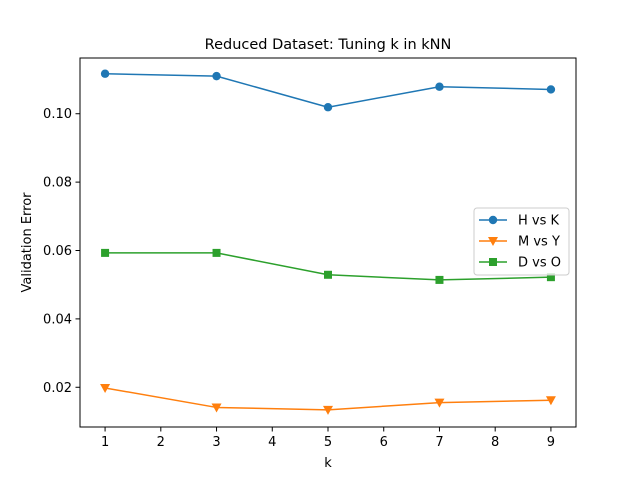 Image resolution: width=640 pixels, height=480 pixels. What do you see at coordinates (57, 319) in the screenshot?
I see `y-tick-label: 0.04` at bounding box center [57, 319].